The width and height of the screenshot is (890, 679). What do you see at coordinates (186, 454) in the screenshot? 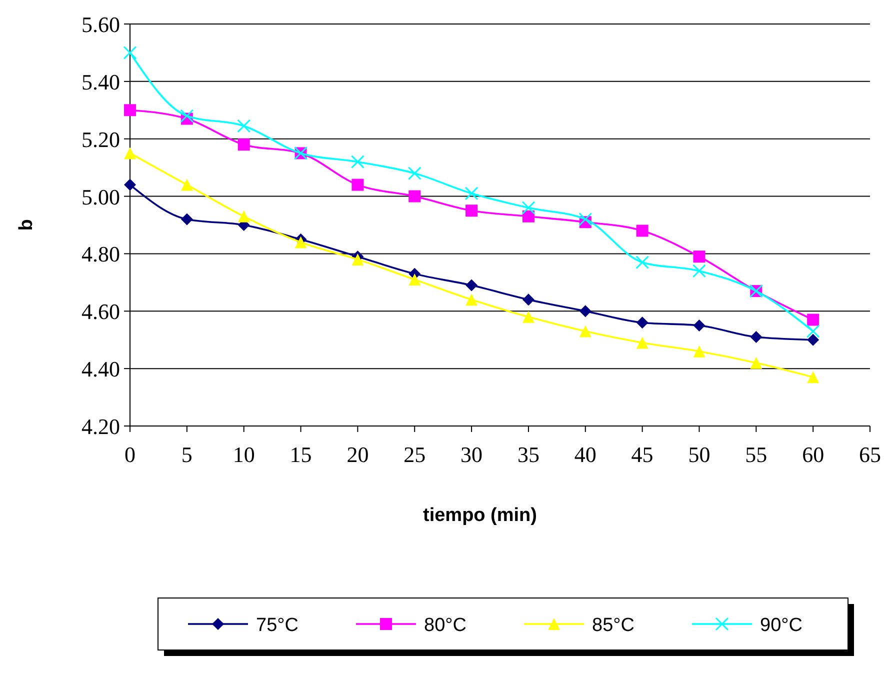
I see `x-tick-label: 5` at bounding box center [186, 454].